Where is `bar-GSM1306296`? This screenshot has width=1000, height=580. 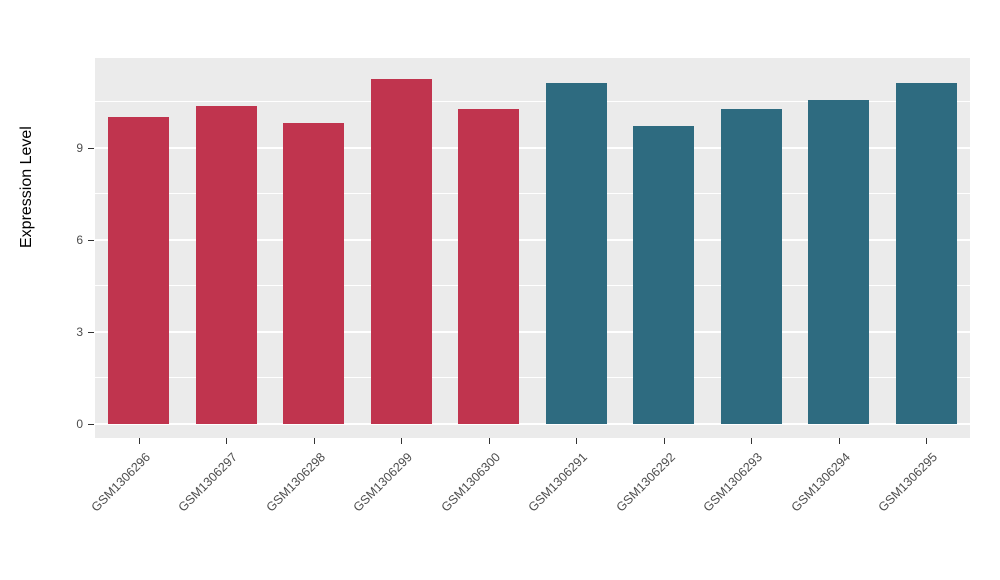 bar-GSM1306296 is located at coordinates (139, 270).